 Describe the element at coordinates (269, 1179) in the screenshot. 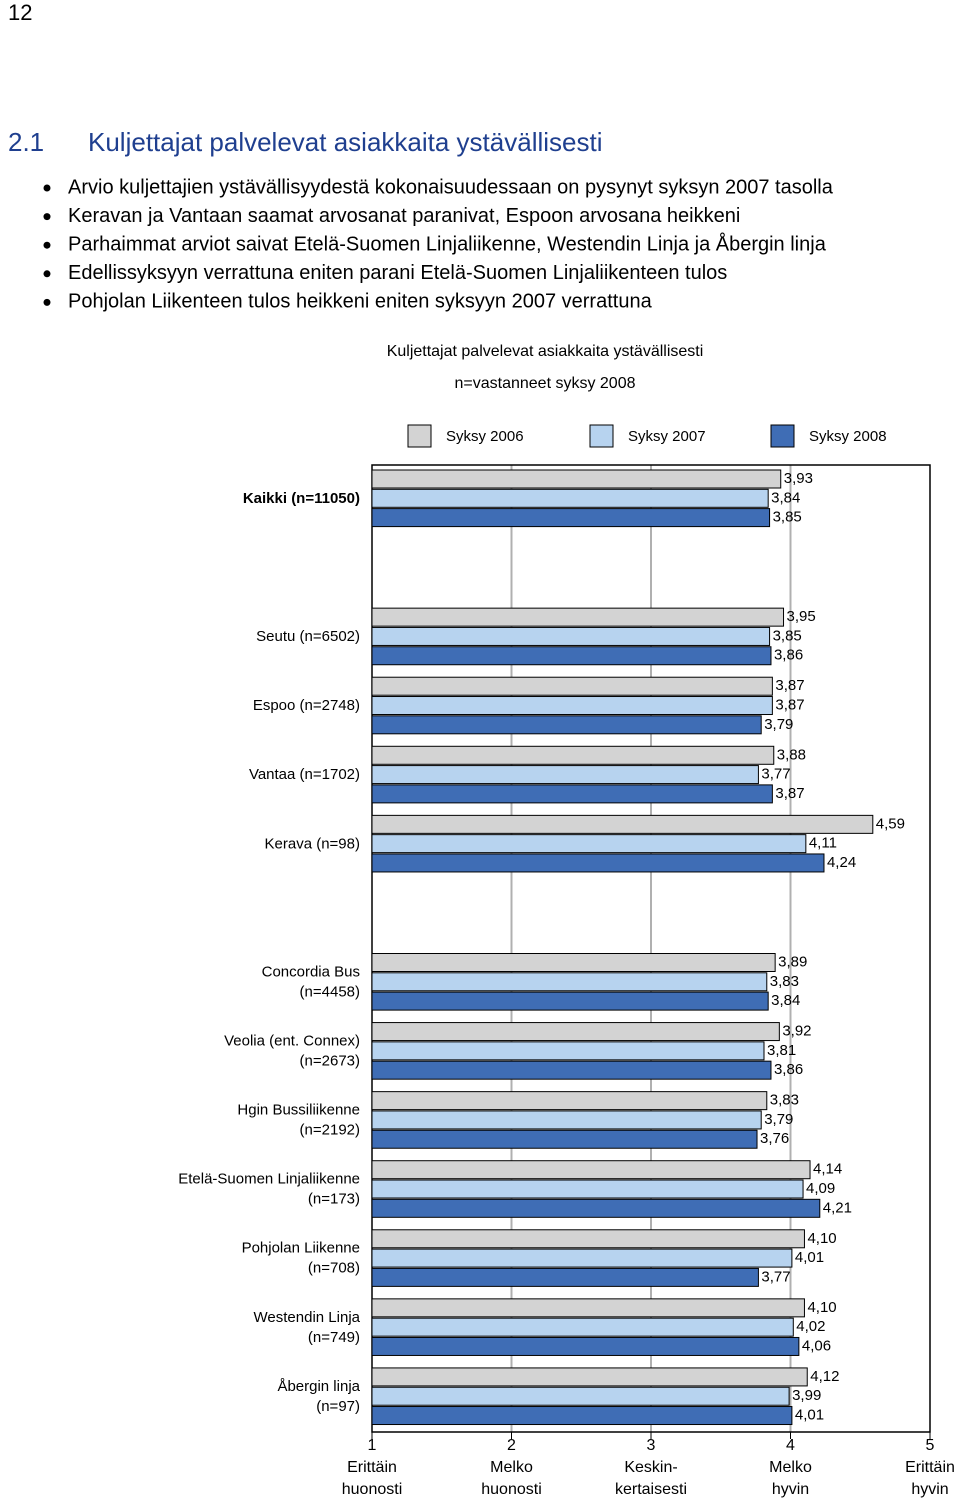

I see `category-label: Etelä-Suomen Linjaliikenne` at that location.